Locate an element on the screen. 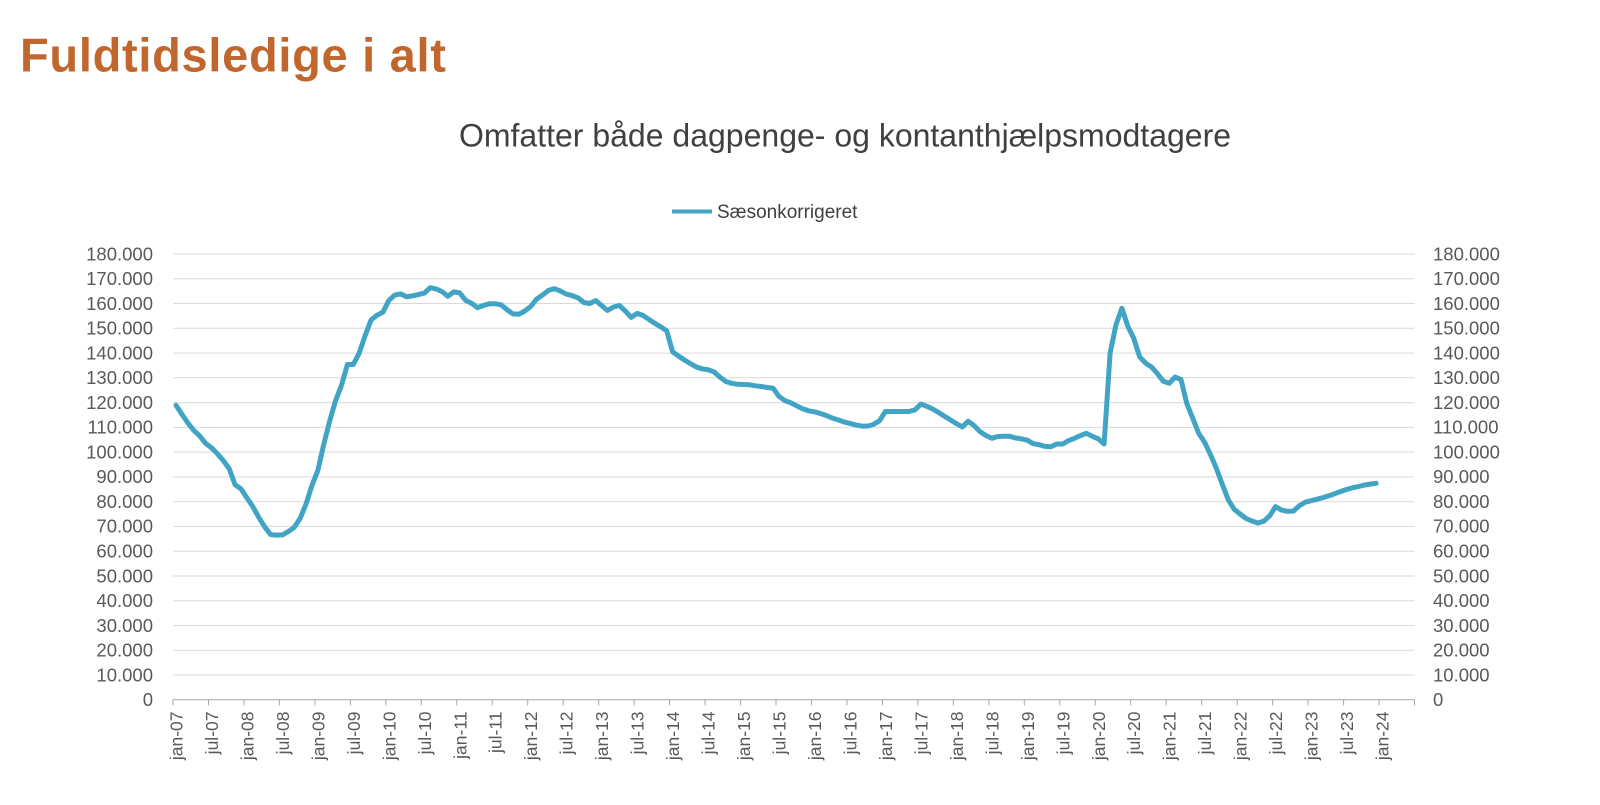 The image size is (1600, 805). svg-text: Sæsonkorrigeret is located at coordinates (787, 212).